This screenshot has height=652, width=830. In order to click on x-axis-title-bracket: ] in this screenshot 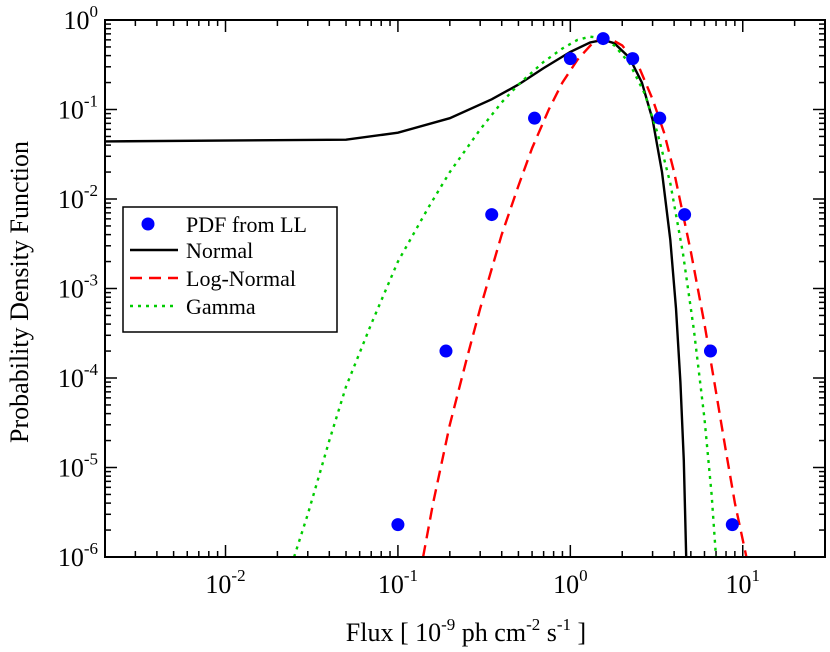, I will do `click(582, 632)`.